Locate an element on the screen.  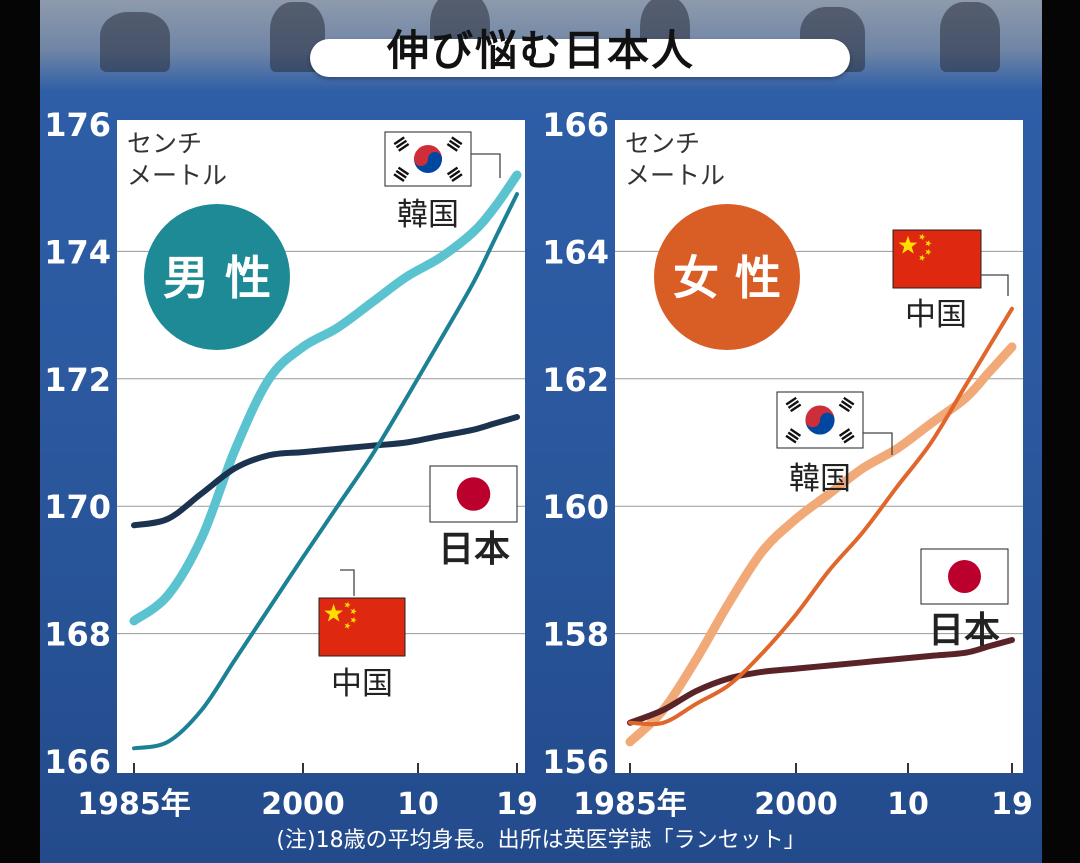
series-label-china: 中国 is located at coordinates (936, 315).